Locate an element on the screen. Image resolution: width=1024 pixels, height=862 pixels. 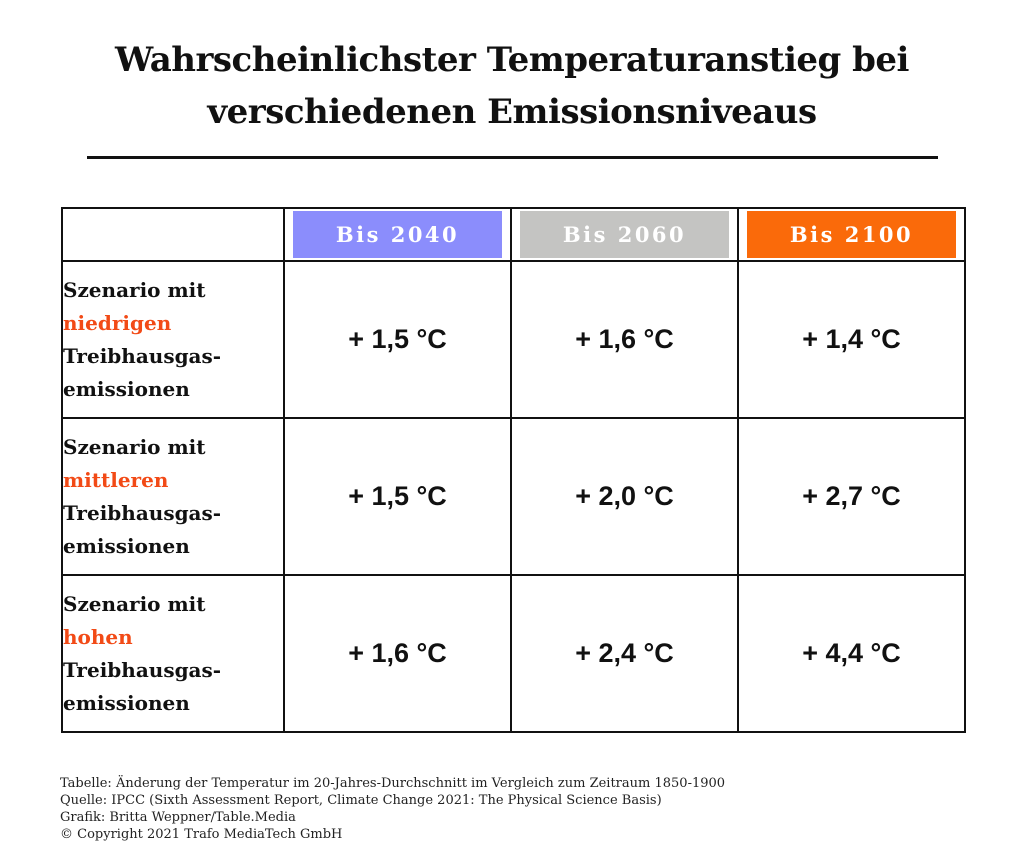
value-high-bis-2040: + 1,6 °C is located at coordinates (397, 653).